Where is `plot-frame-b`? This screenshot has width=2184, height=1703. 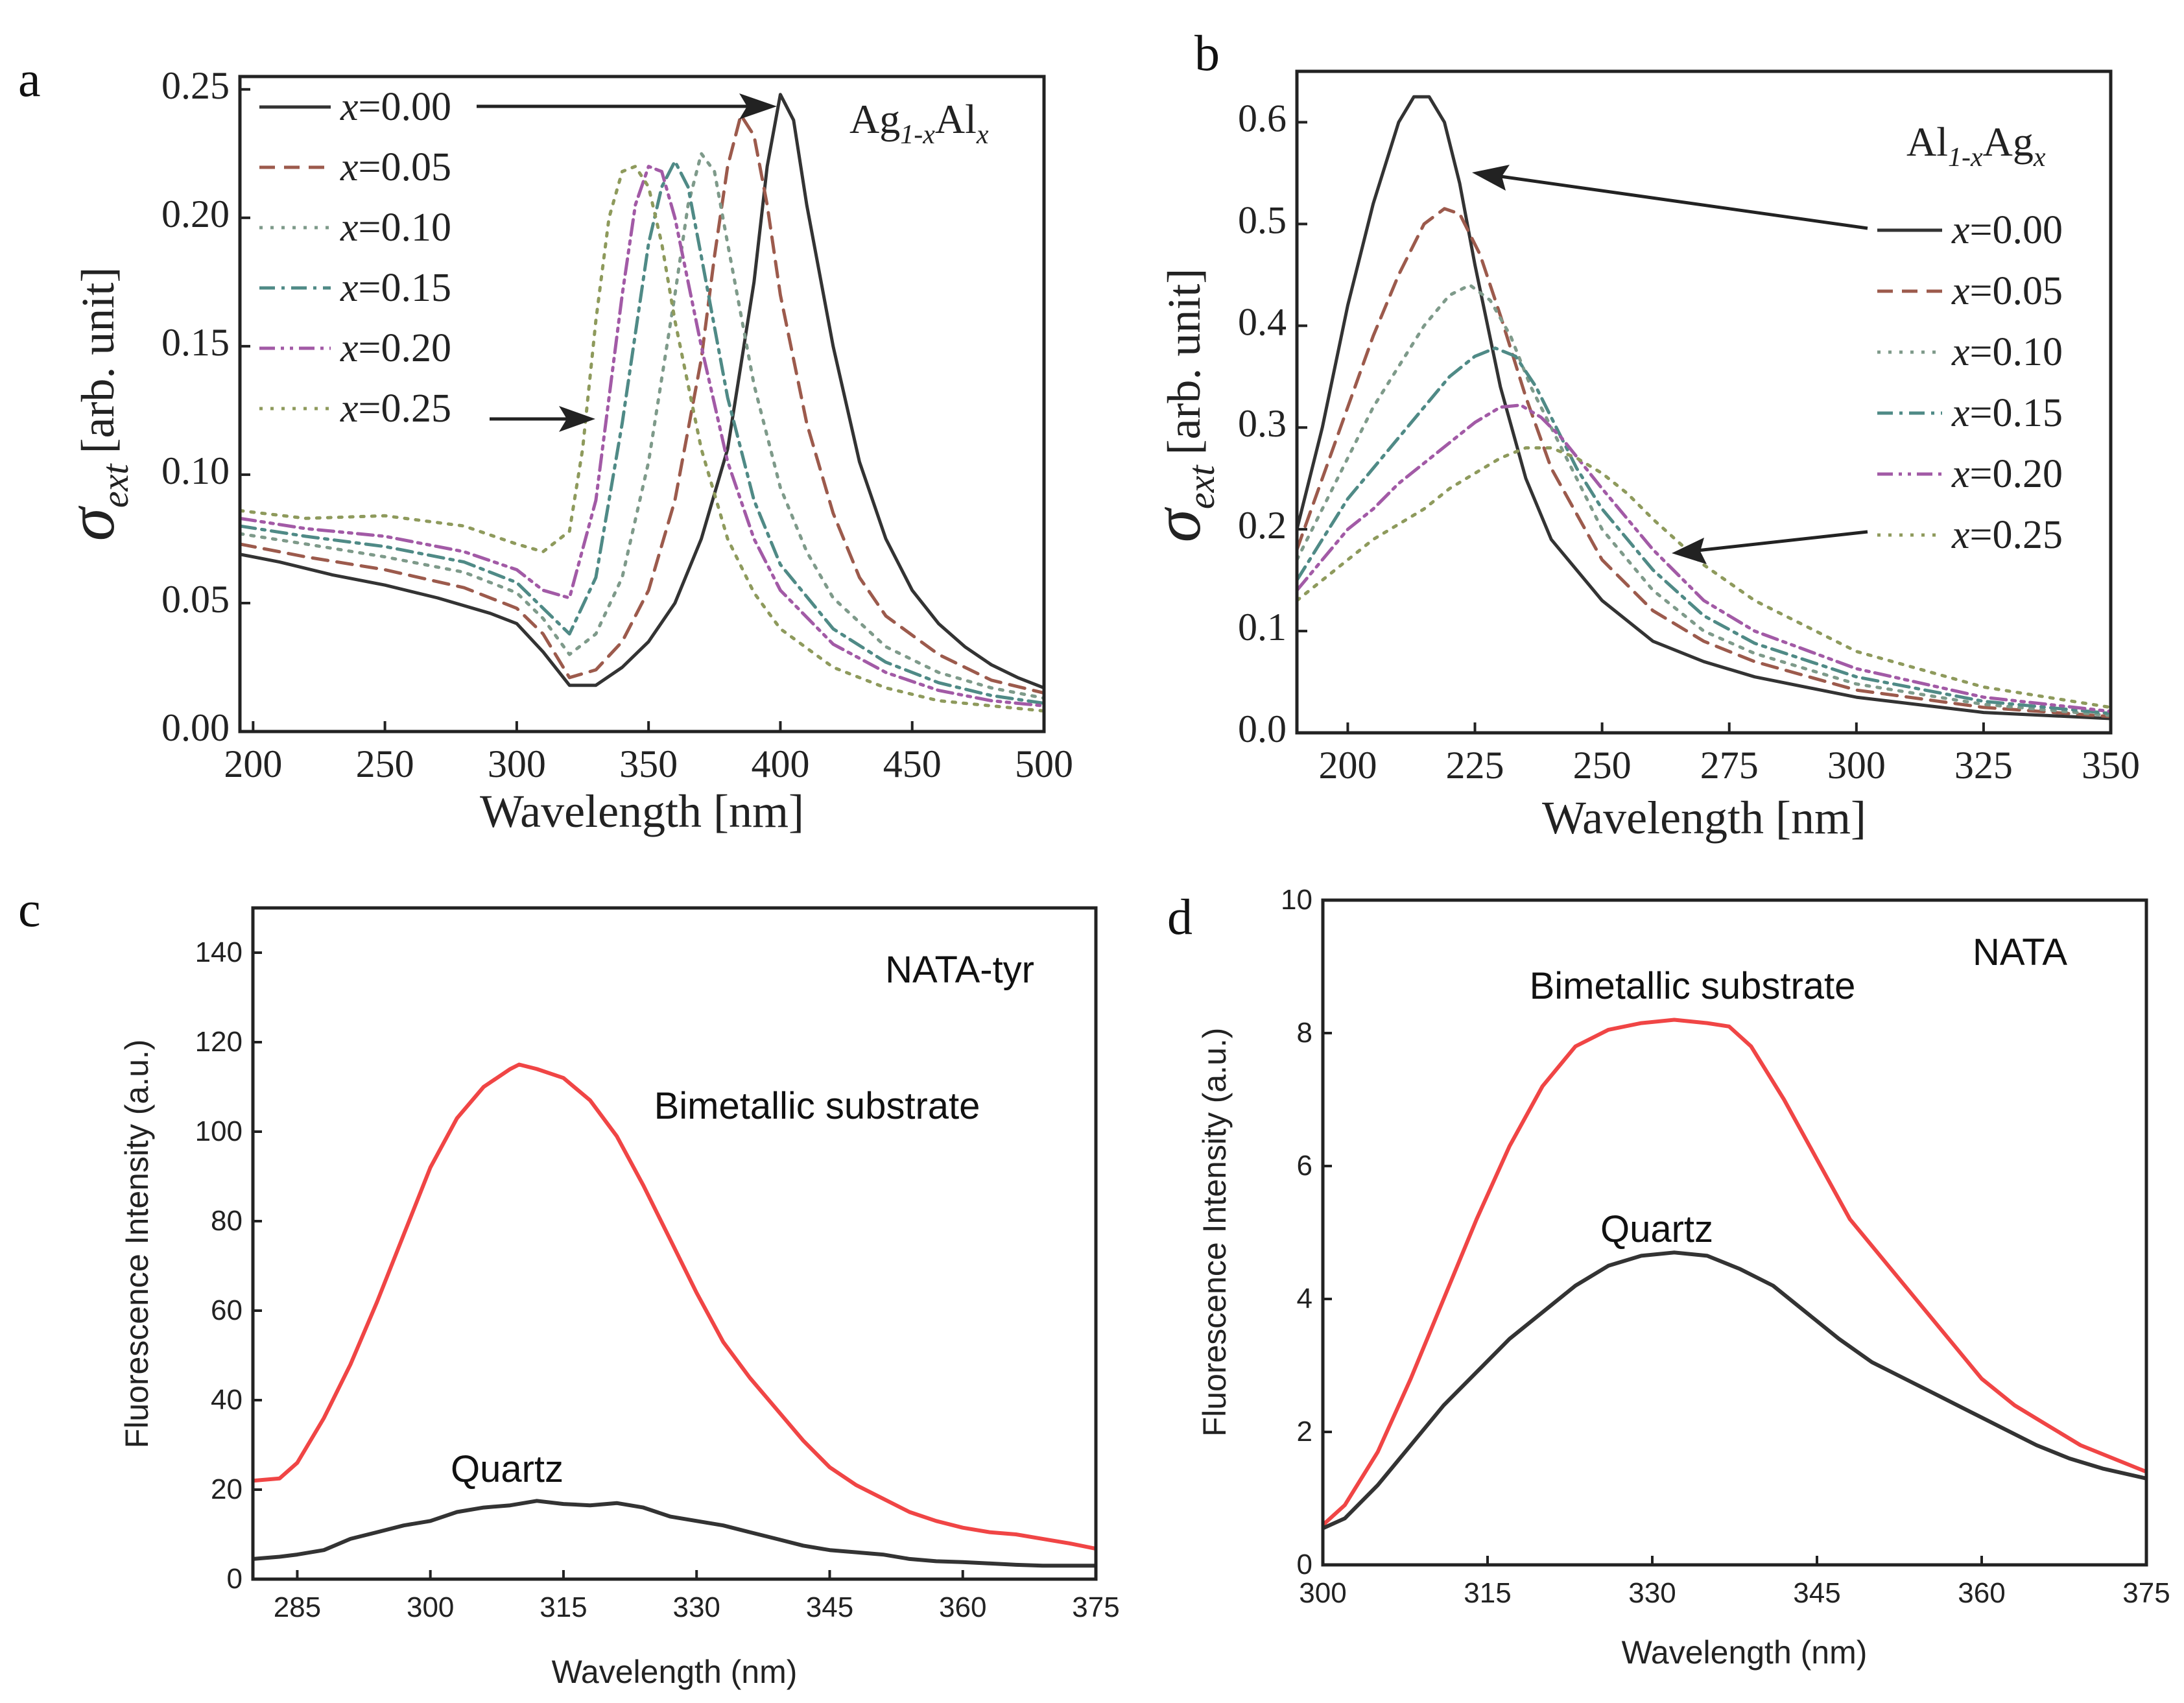 plot-frame-b is located at coordinates (1704, 402).